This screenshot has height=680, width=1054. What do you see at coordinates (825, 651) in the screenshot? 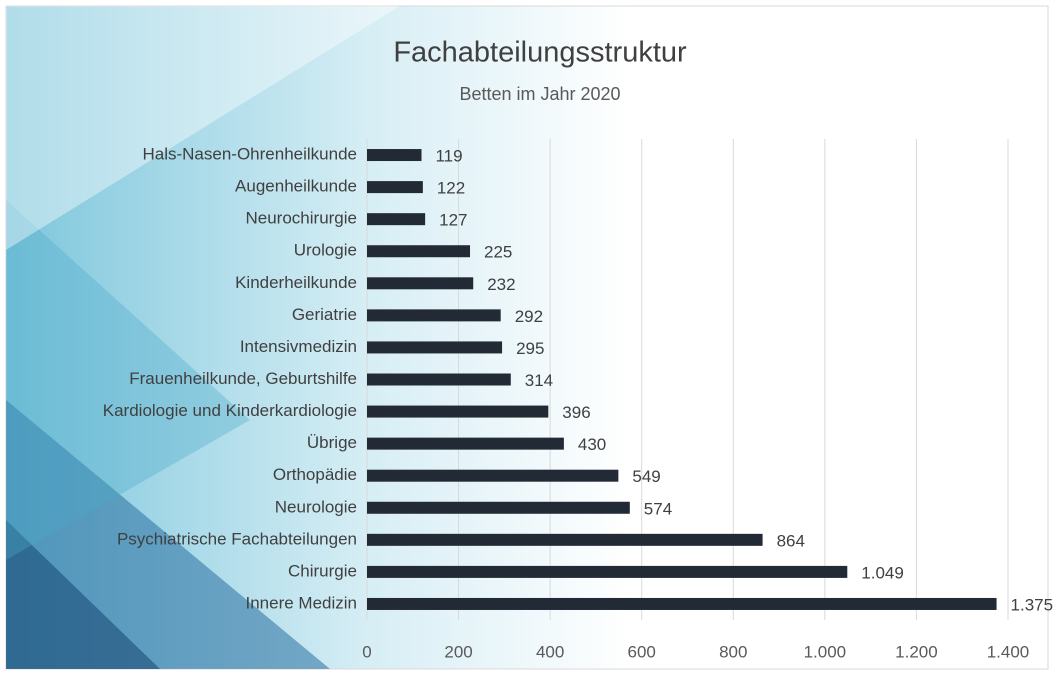
I see `x-tick-label: 1.000` at bounding box center [825, 651].